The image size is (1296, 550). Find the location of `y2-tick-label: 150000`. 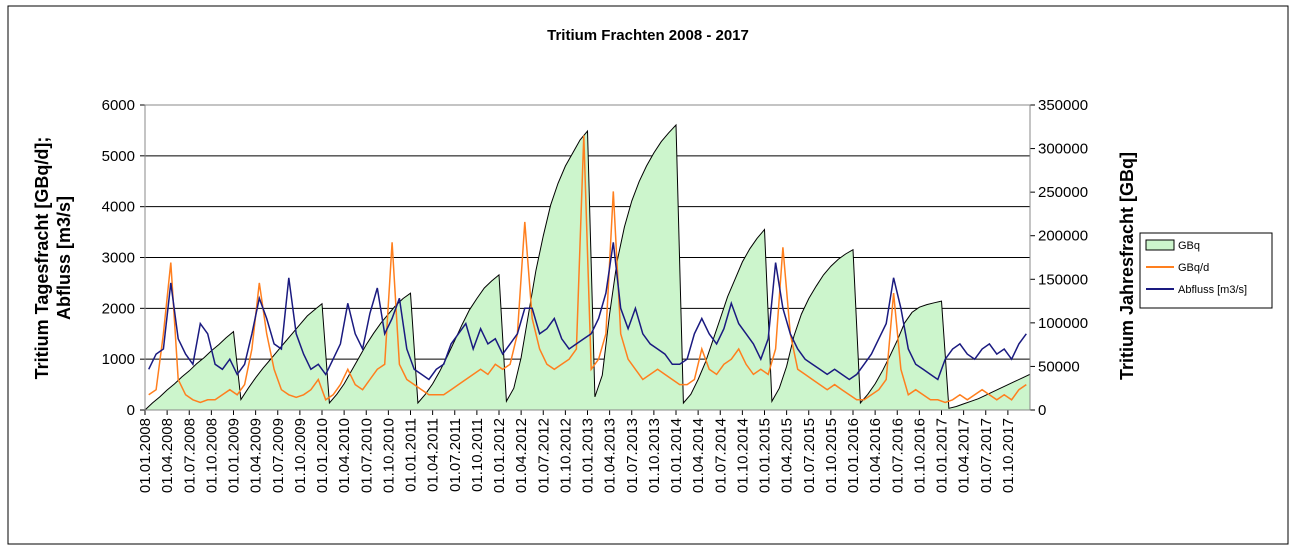

y2-tick-label: 150000 is located at coordinates (1063, 279).